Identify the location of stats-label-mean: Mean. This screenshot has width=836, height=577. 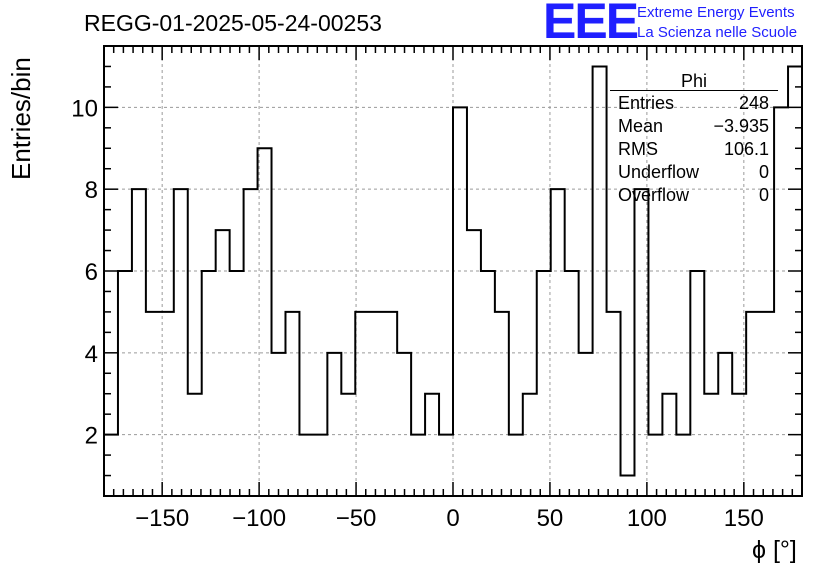
(641, 126).